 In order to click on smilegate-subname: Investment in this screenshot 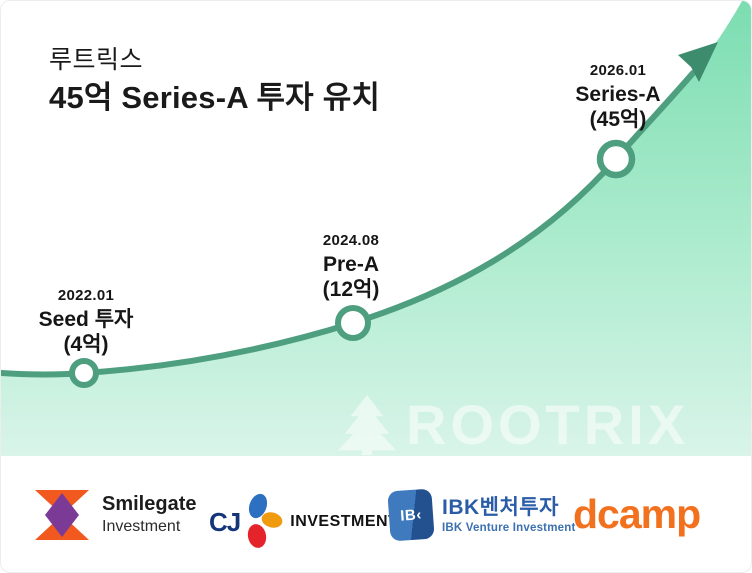, I will do `click(141, 527)`.